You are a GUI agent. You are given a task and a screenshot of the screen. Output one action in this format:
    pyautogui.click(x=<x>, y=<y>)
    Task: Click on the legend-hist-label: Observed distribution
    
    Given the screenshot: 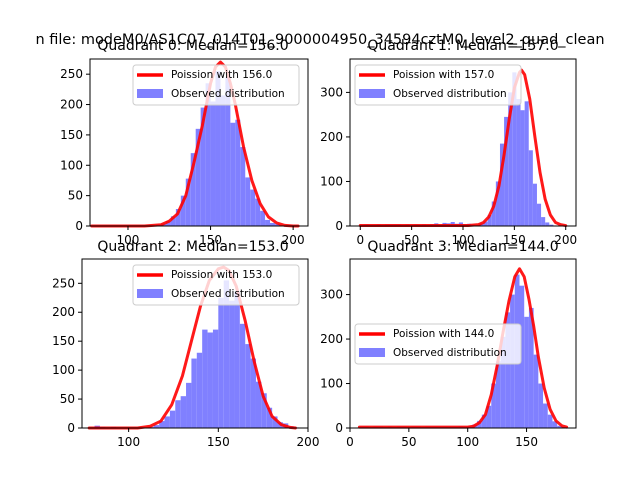 What is the action you would take?
    pyautogui.click(x=228, y=294)
    